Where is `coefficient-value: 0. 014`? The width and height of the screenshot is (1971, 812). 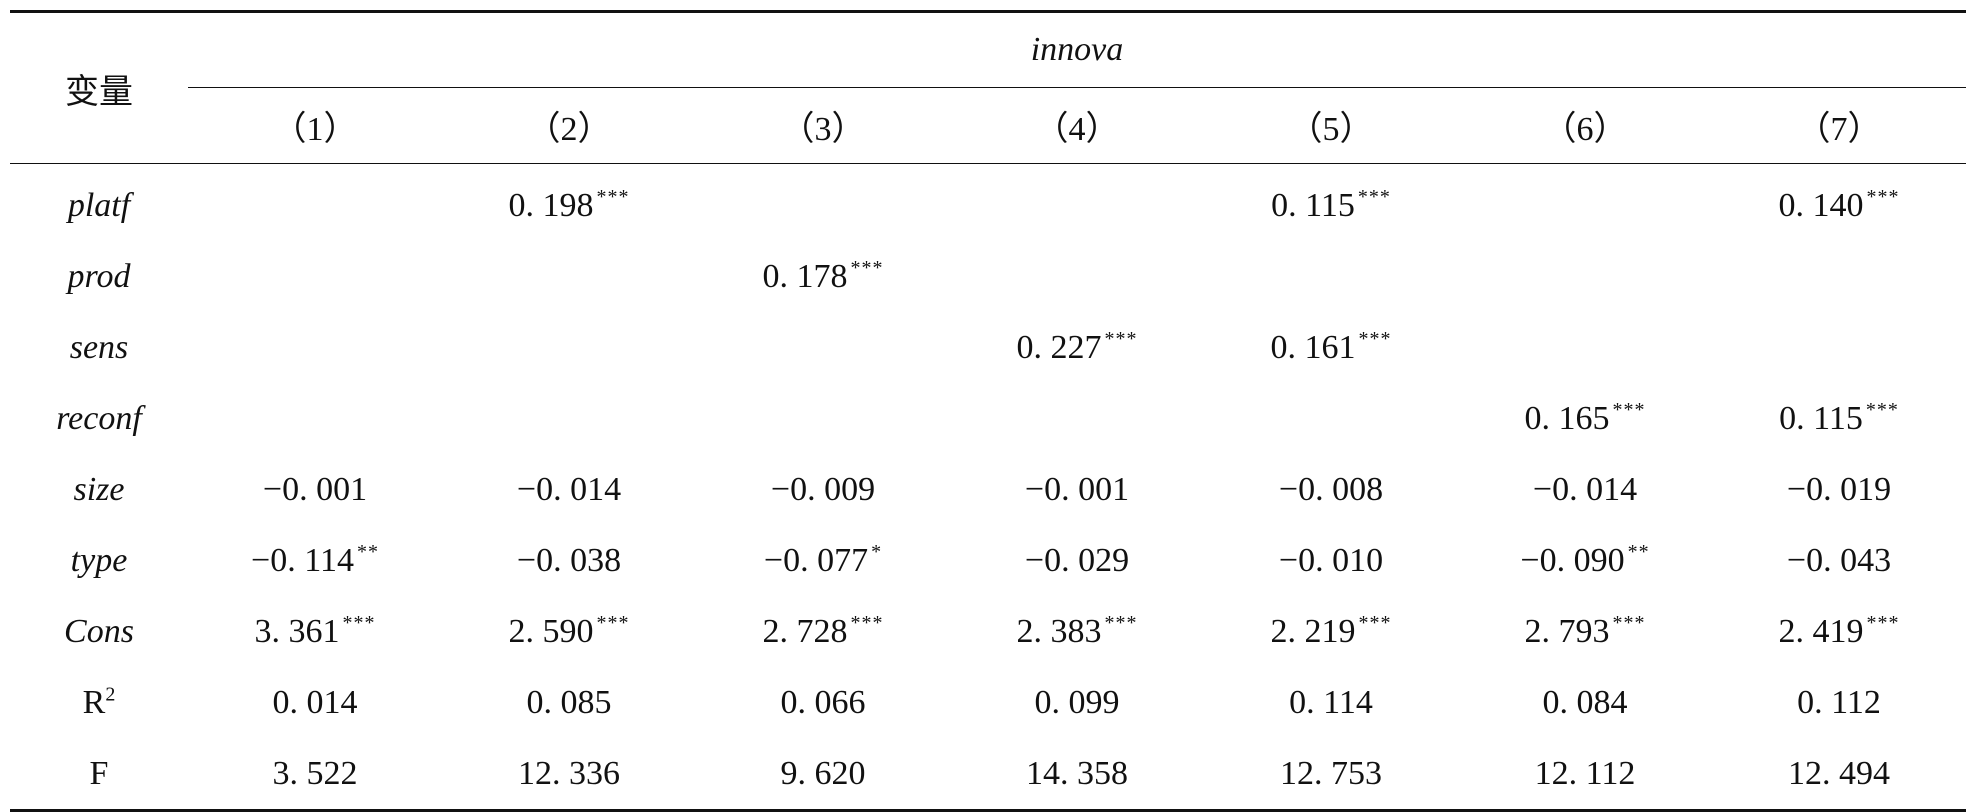
coefficient-value: 0. 014 is located at coordinates (315, 702).